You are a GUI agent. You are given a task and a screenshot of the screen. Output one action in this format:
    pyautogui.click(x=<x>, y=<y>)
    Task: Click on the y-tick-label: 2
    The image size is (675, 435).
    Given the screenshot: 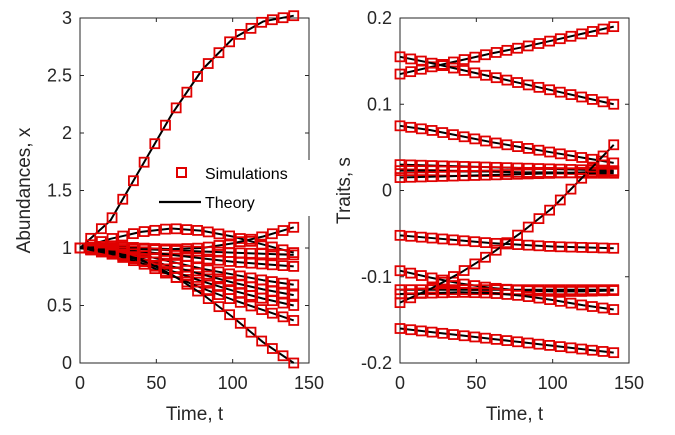 What is the action you would take?
    pyautogui.click(x=67, y=133)
    